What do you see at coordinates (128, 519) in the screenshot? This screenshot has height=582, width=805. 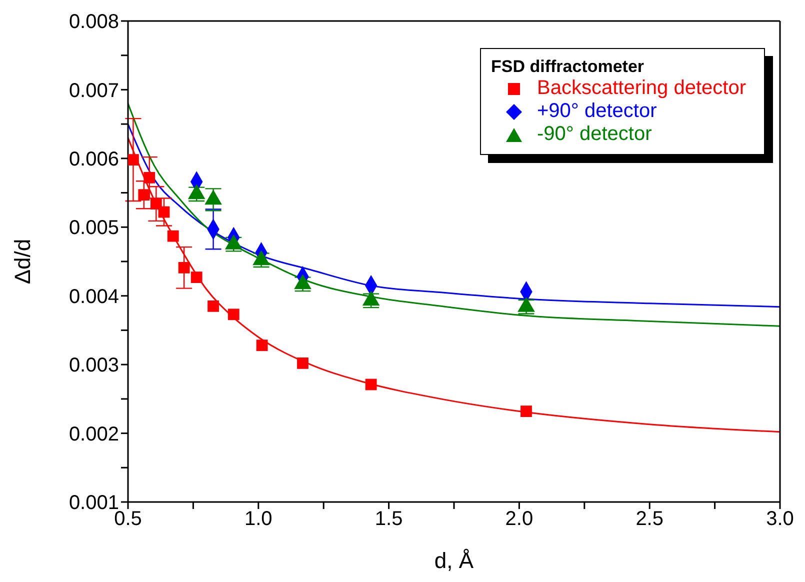 I see `x-tick-label: 0.5` at bounding box center [128, 519].